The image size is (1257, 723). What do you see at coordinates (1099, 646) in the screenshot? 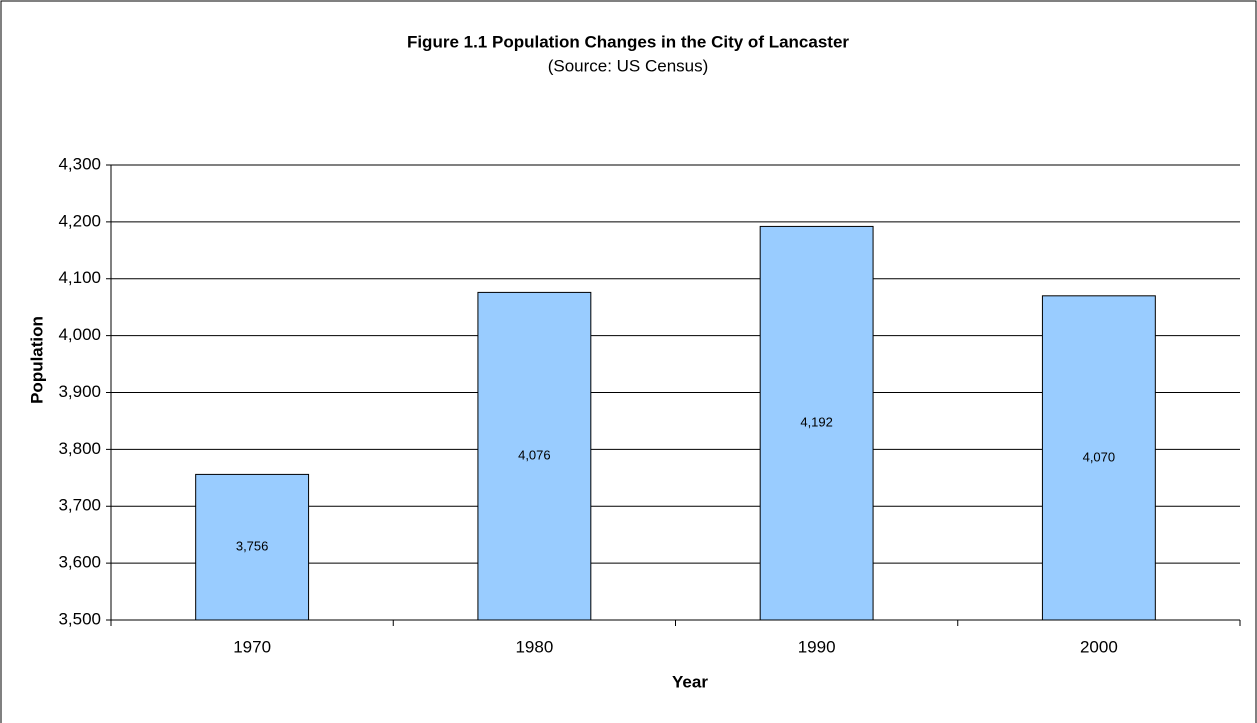
I see `x-tick-label: 2000` at bounding box center [1099, 646].